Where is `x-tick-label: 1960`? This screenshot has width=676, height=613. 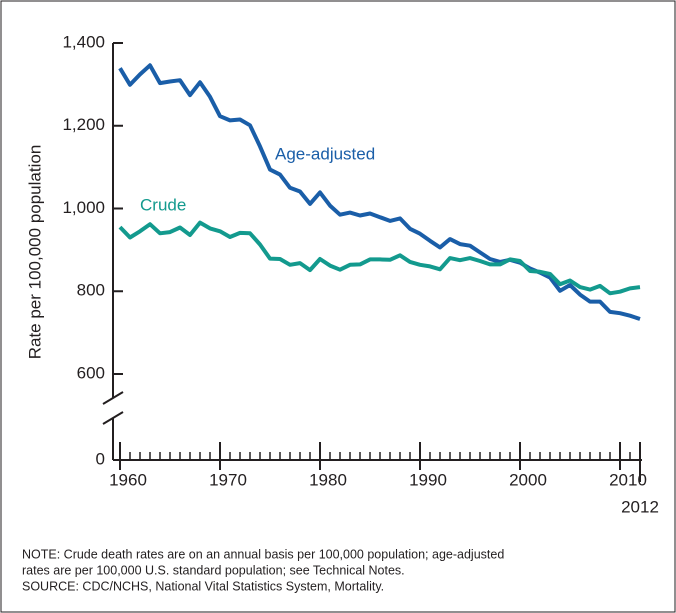 x-tick-label: 1960 is located at coordinates (128, 479).